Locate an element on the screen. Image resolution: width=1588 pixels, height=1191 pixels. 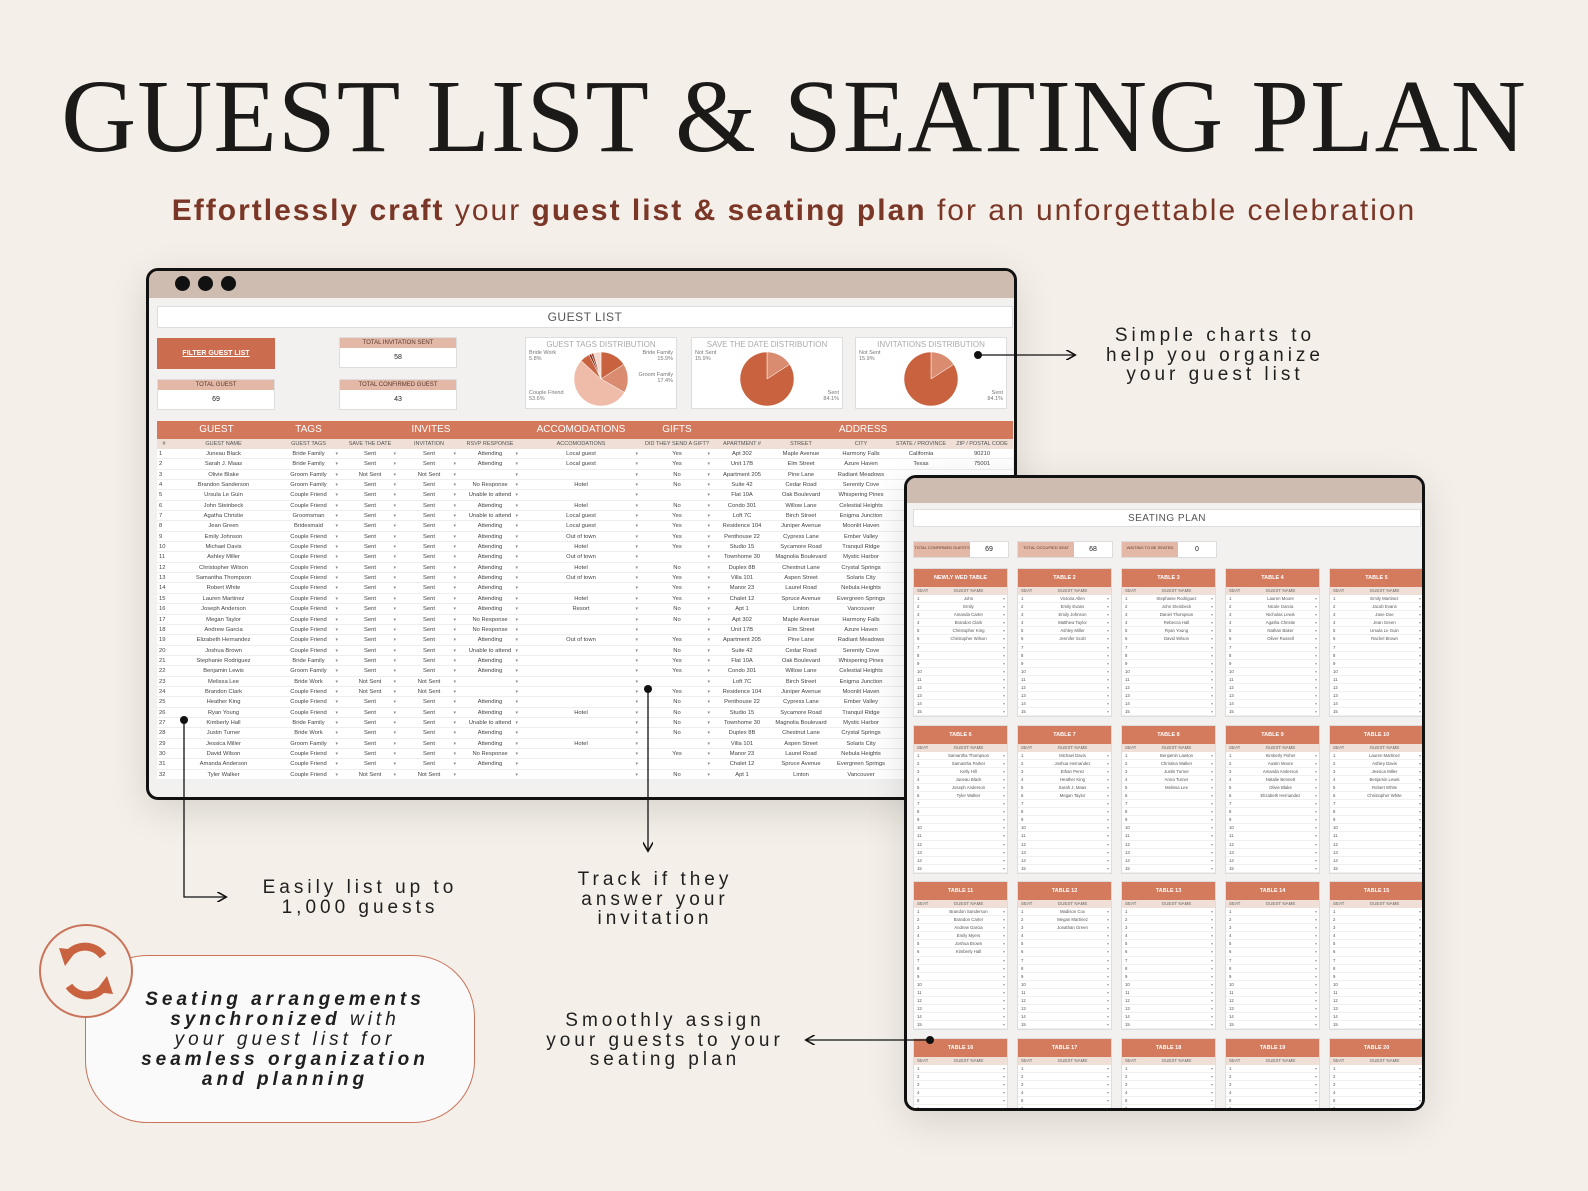
seat-guest-select: Jennifer Scott is located at coordinates (1072, 638).